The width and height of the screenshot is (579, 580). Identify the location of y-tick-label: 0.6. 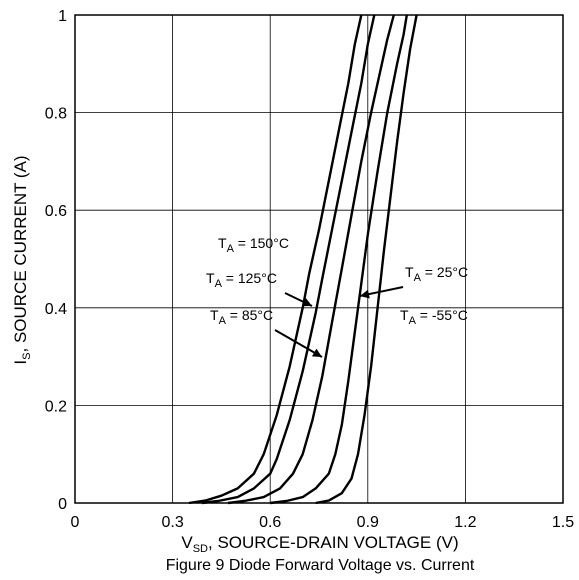
(56, 211).